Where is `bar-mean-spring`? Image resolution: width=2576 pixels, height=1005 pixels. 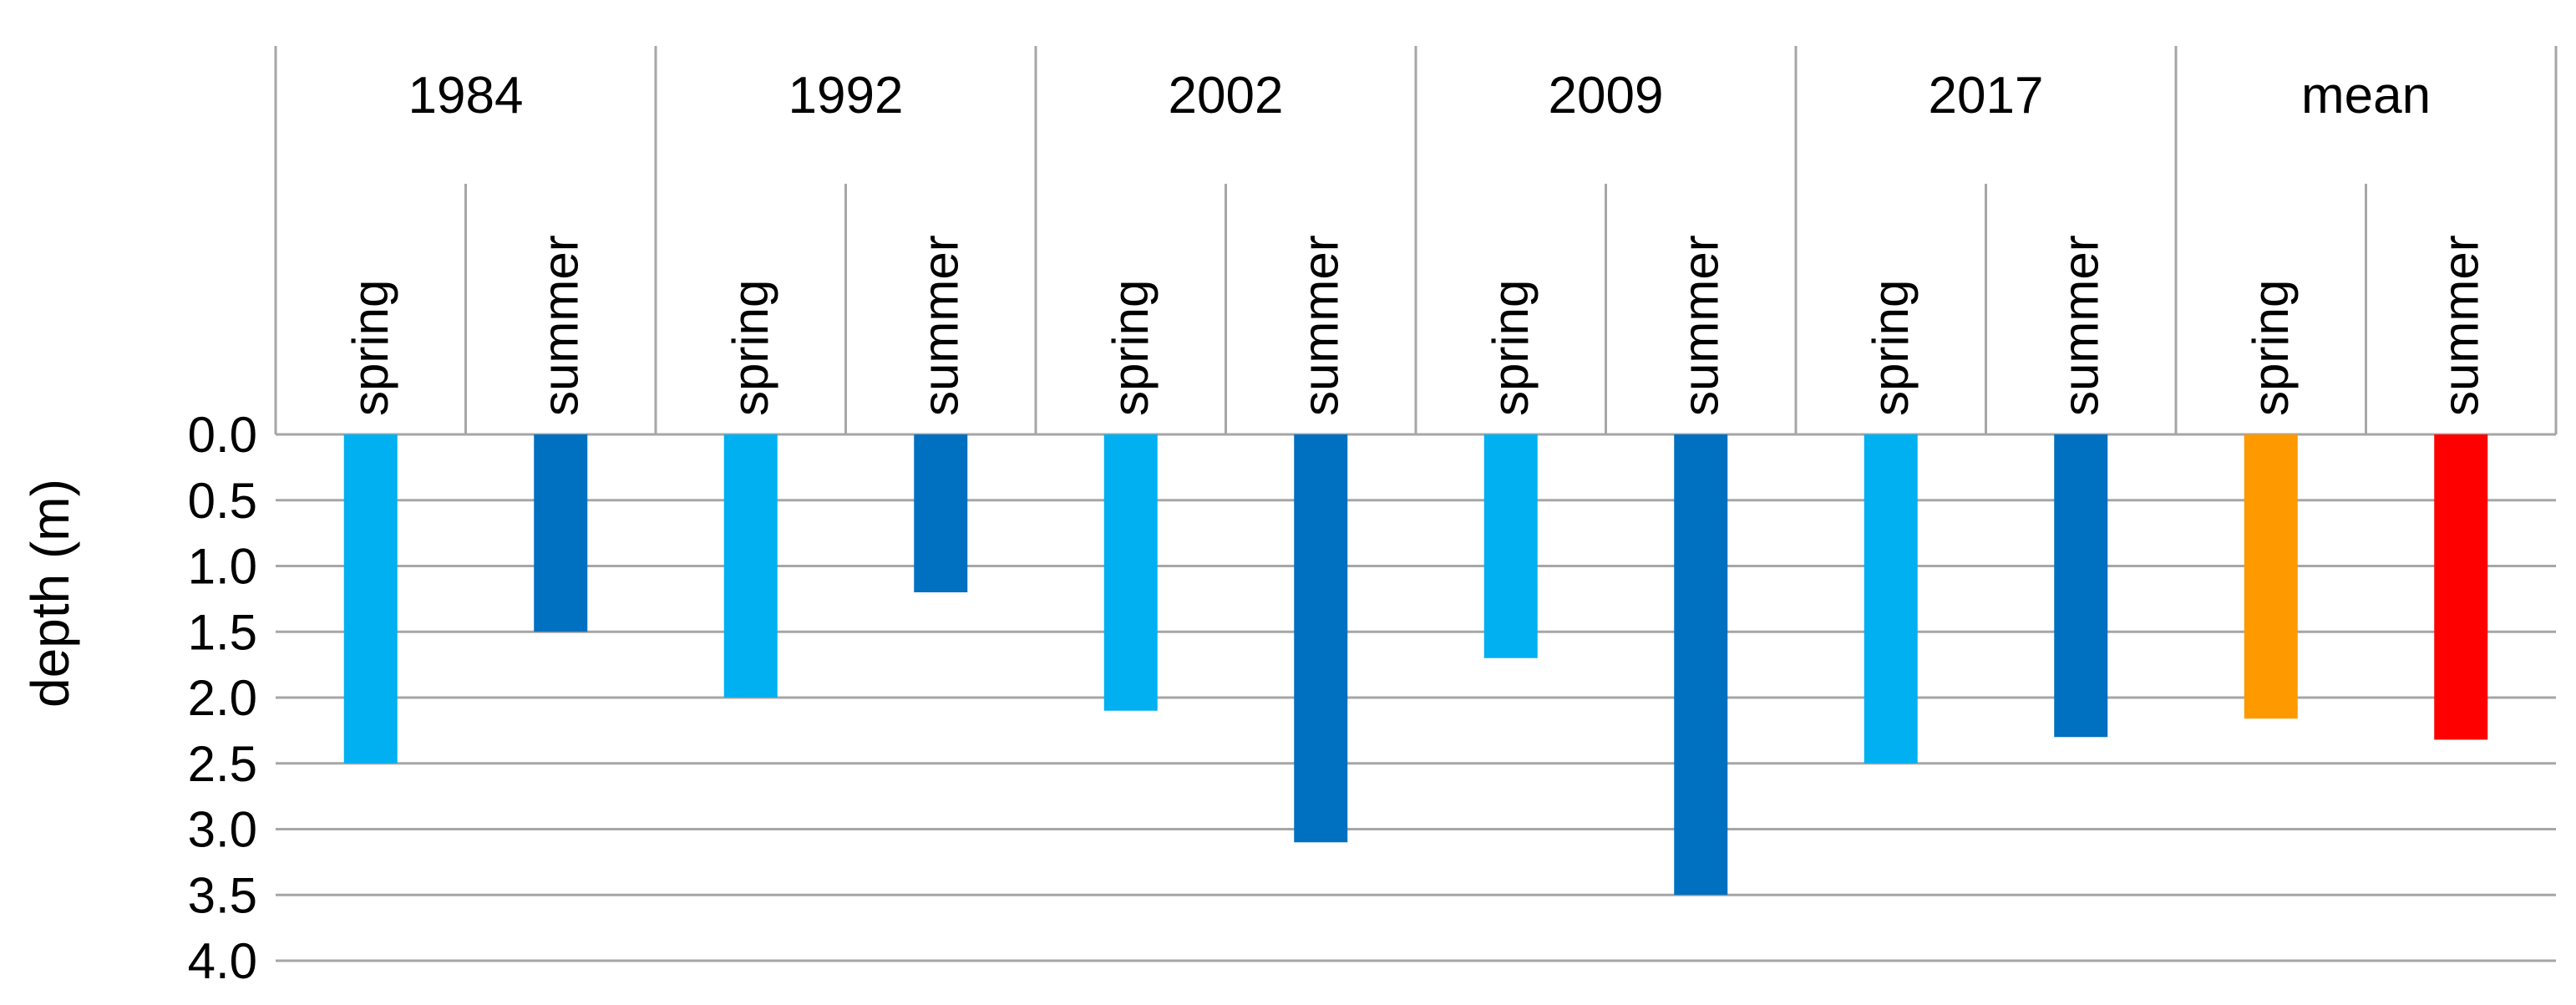
bar-mean-spring is located at coordinates (2271, 576).